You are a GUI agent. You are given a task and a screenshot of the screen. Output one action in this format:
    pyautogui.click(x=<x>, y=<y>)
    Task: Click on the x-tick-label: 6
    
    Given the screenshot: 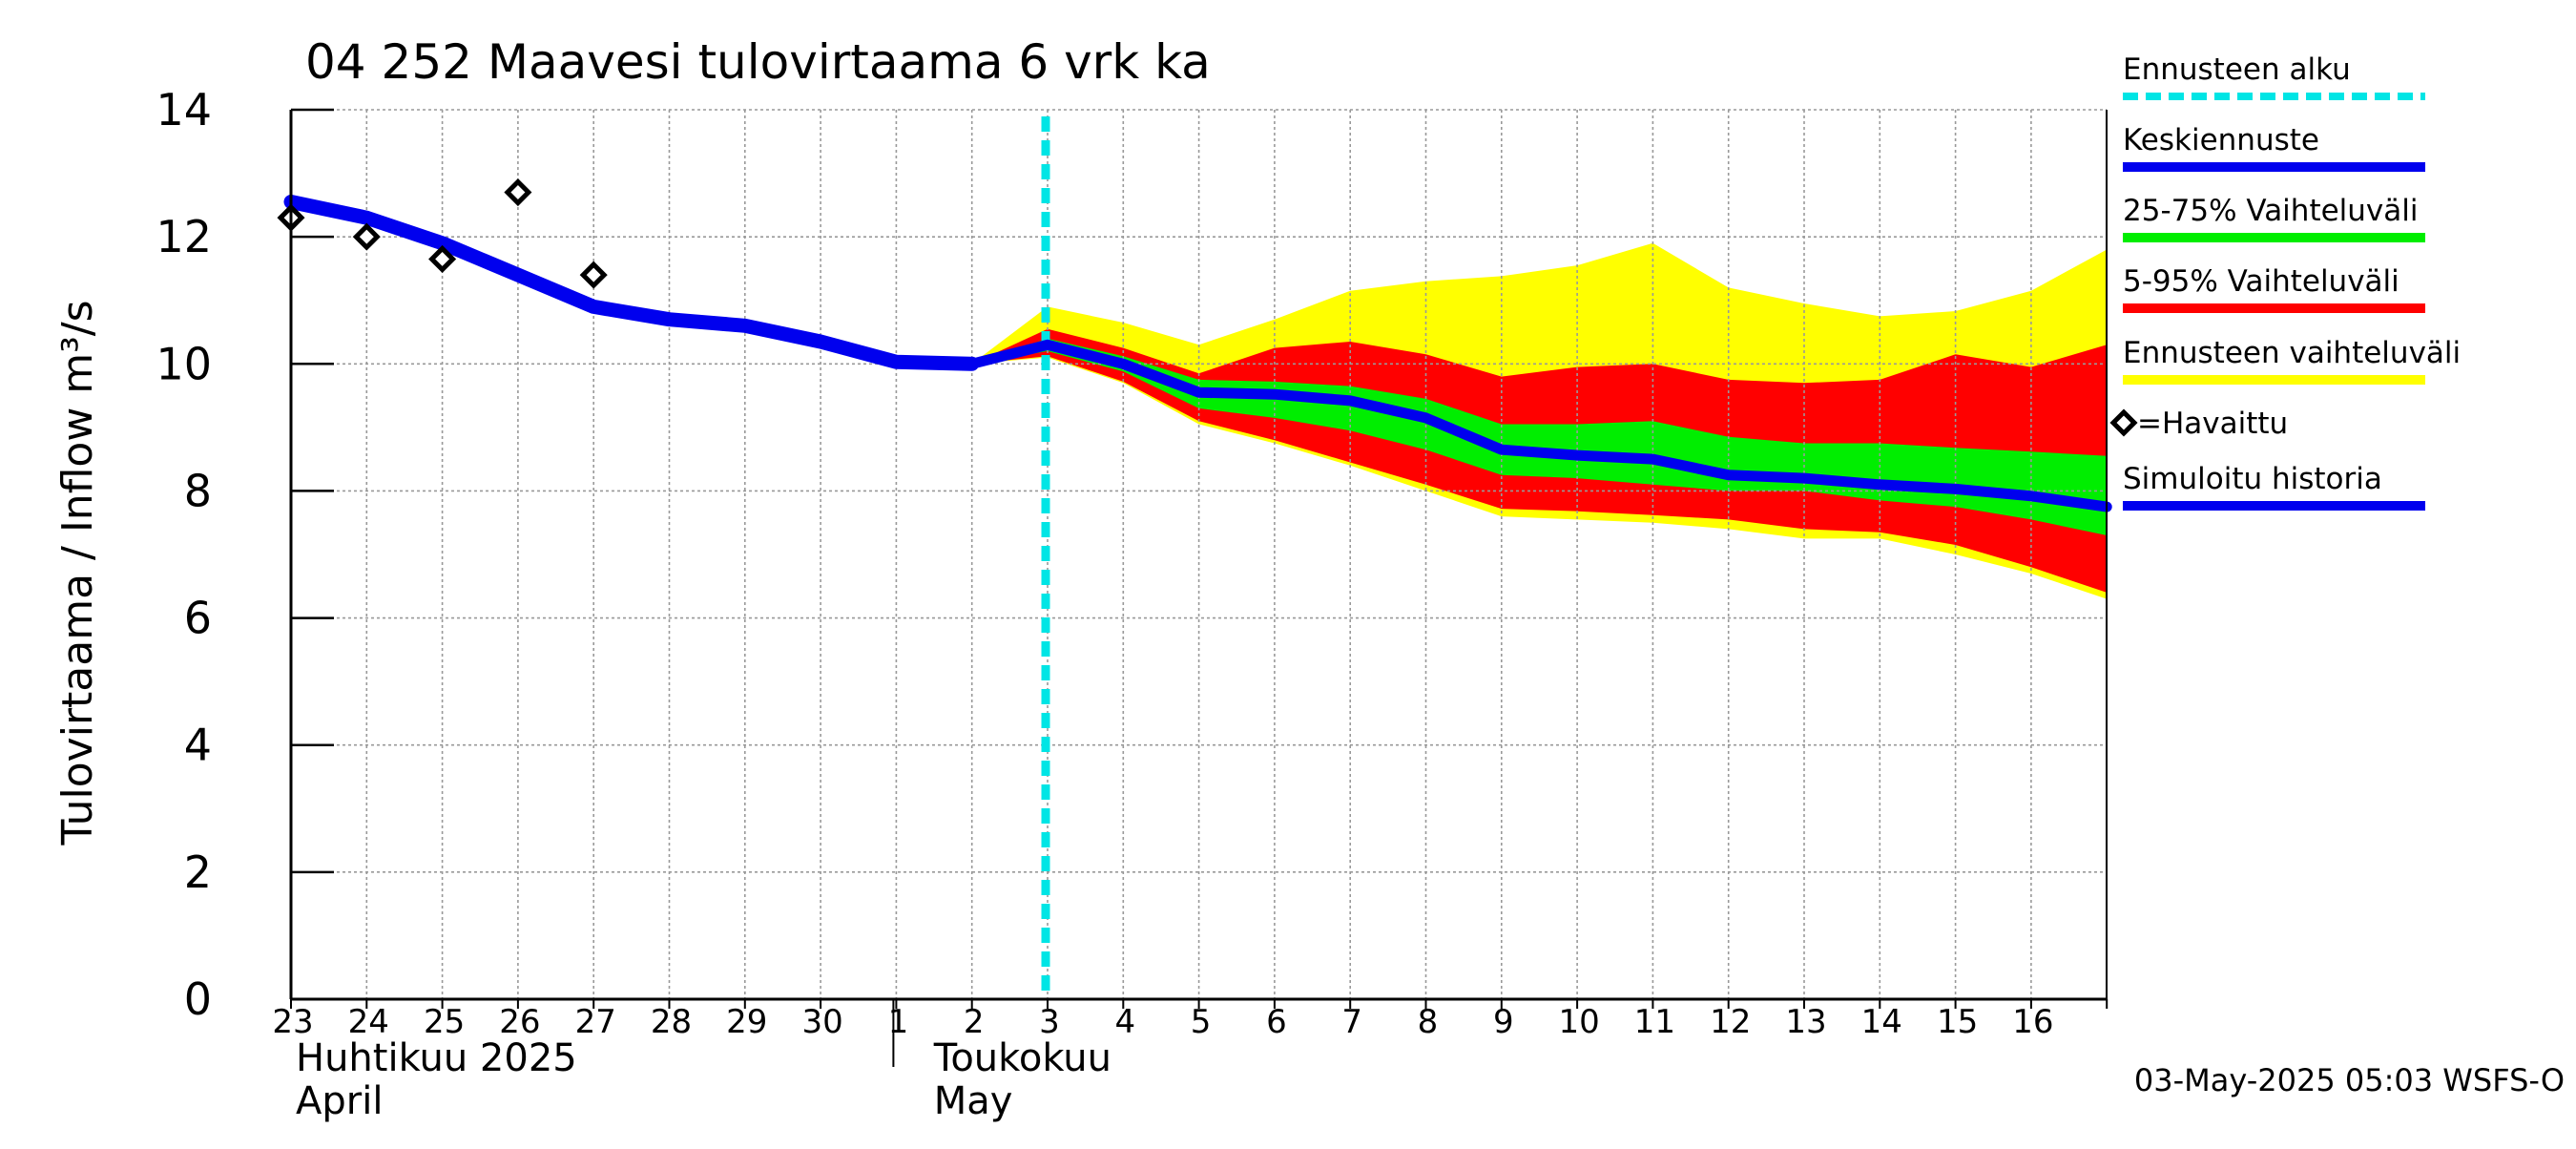 What is the action you would take?
    pyautogui.click(x=1276, y=1022)
    